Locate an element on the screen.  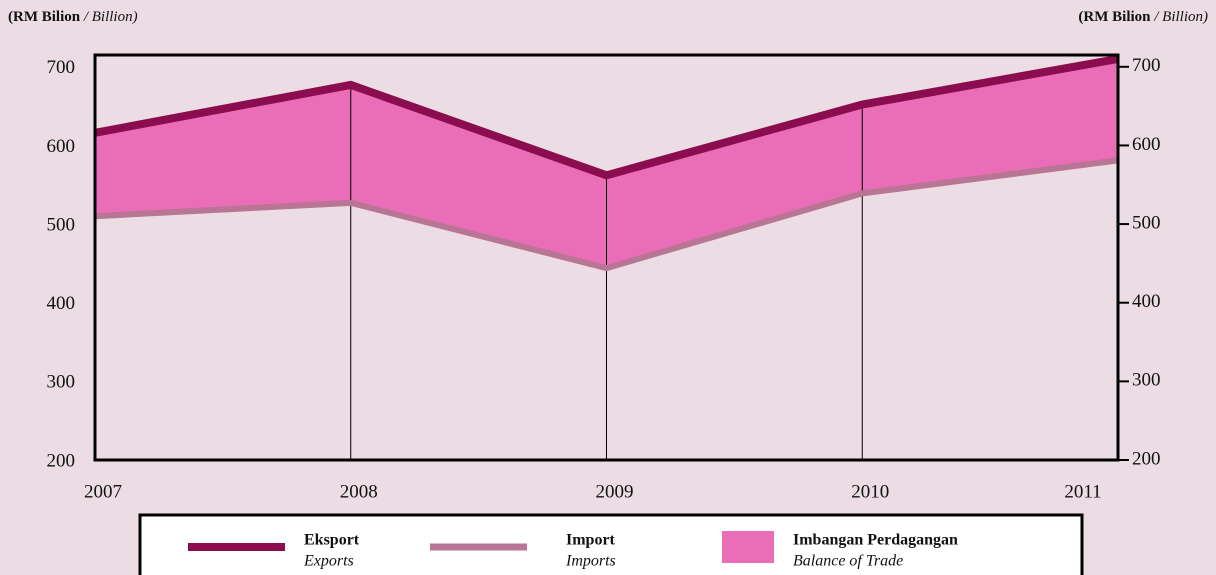
x-tick-label: 2009 is located at coordinates (615, 491).